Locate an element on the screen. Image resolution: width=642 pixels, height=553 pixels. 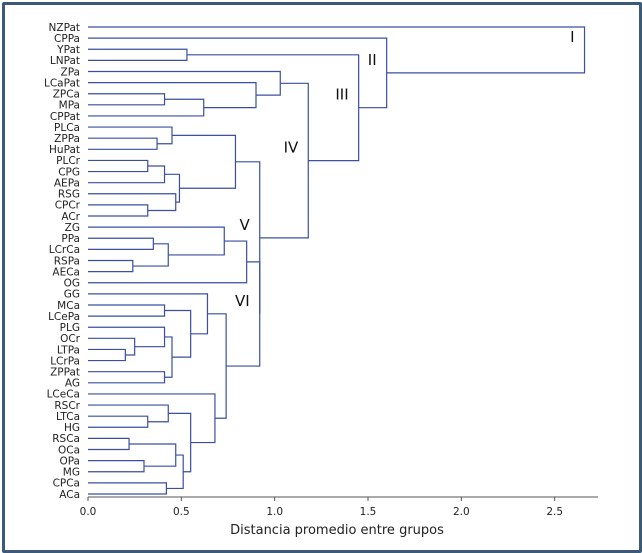
leaf-label-cpca: CPCa is located at coordinates (66, 484).